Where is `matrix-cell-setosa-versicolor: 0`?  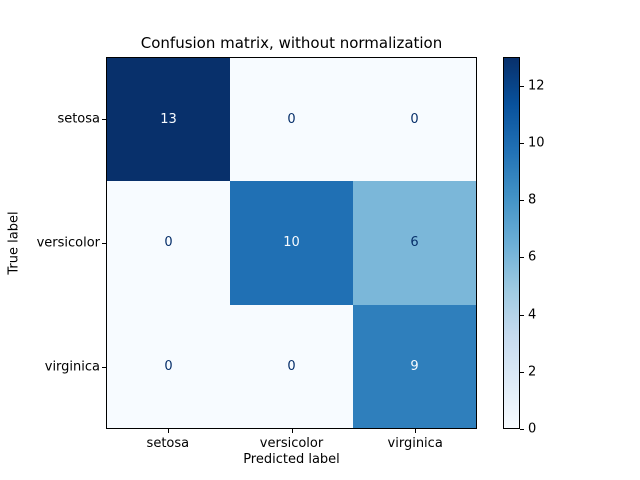
matrix-cell-setosa-versicolor: 0 is located at coordinates (291, 120).